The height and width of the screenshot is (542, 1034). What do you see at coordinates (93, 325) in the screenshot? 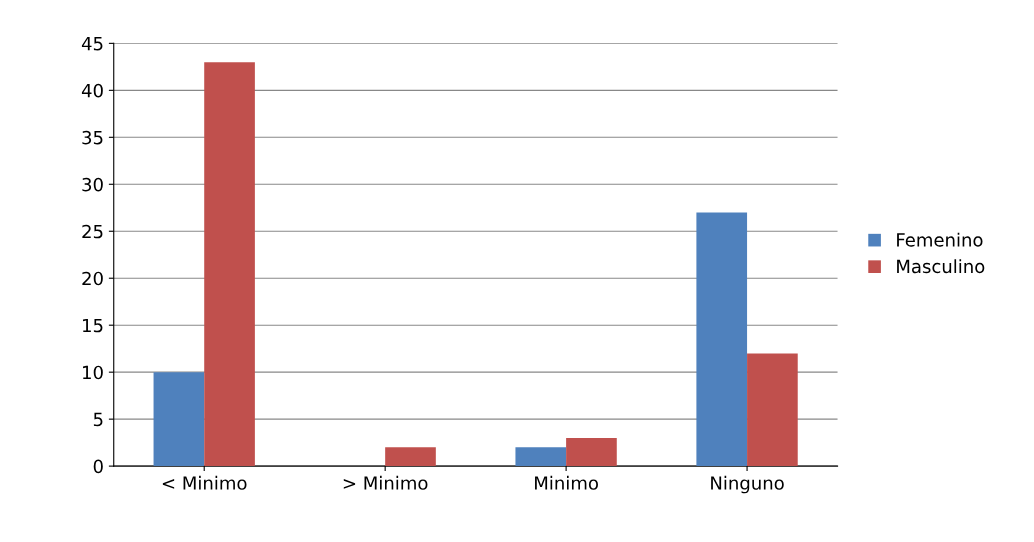
I see `y-tick-label: 15` at bounding box center [93, 325].